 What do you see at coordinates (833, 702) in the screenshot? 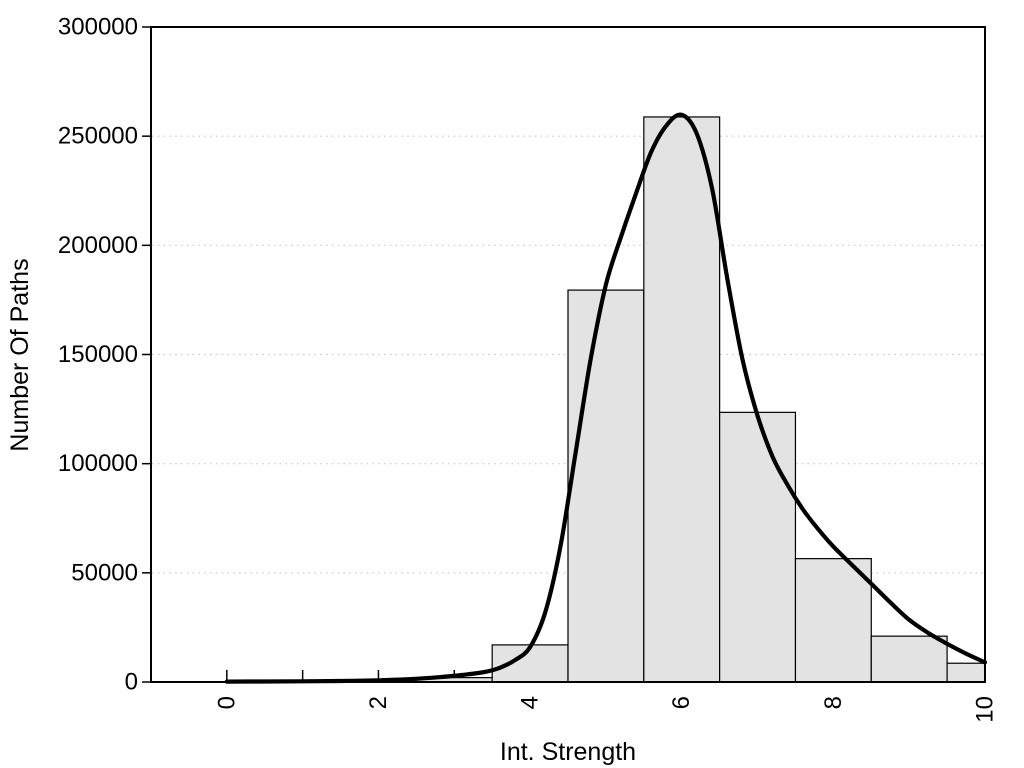
I see `x-tick-label: 8` at bounding box center [833, 702].